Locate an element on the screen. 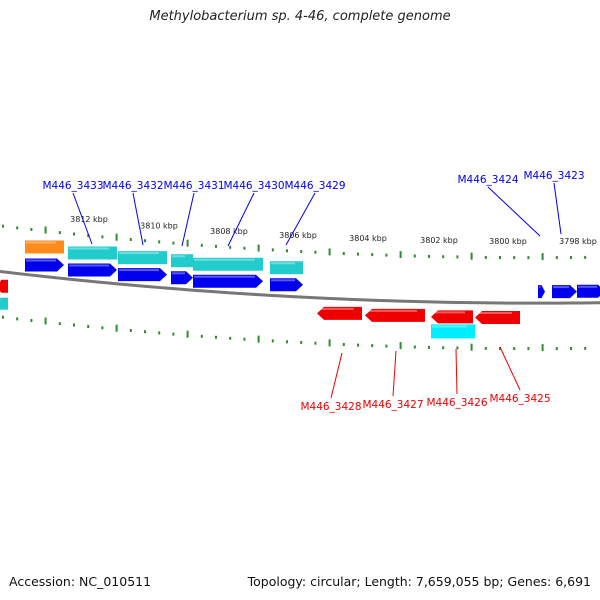 Image resolution: width=600 pixels, height=600 pixels. forward-gene-label: M446_3430 is located at coordinates (253, 186).